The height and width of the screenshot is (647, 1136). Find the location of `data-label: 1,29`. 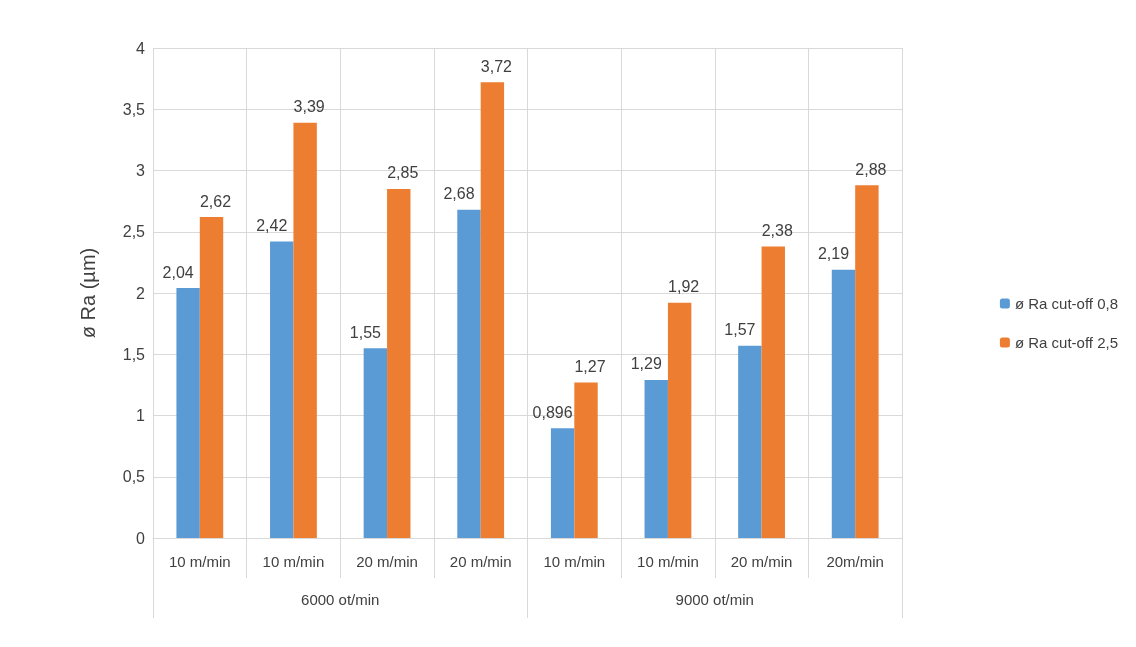

data-label: 1,29 is located at coordinates (646, 364).